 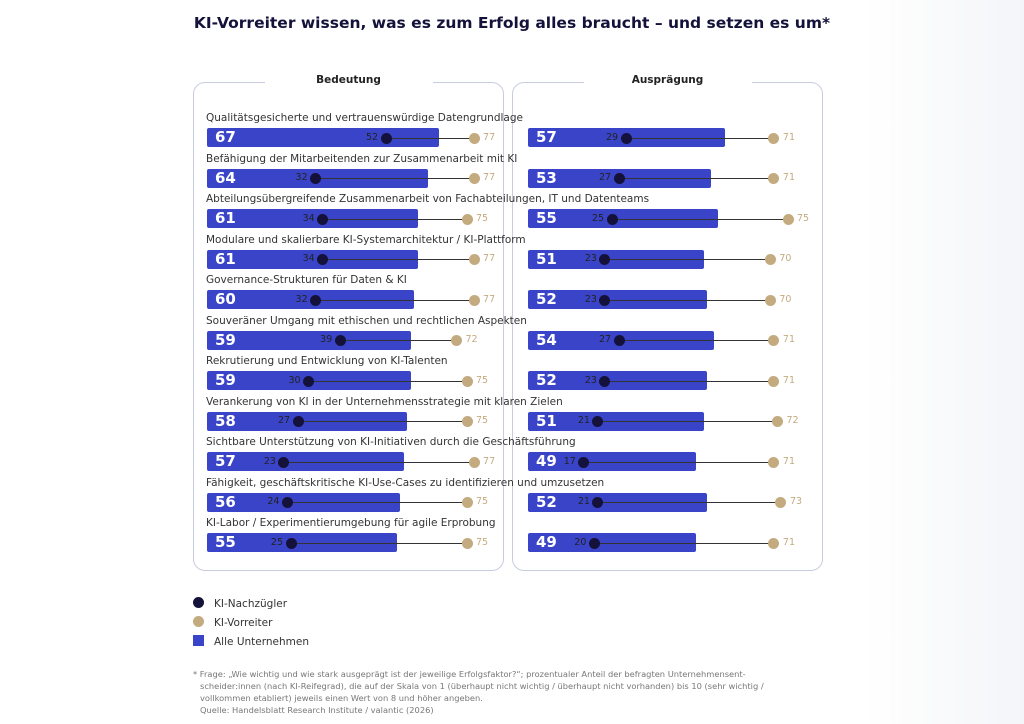 What do you see at coordinates (312, 218) in the screenshot?
I see `bar-all-companies: 61` at bounding box center [312, 218].